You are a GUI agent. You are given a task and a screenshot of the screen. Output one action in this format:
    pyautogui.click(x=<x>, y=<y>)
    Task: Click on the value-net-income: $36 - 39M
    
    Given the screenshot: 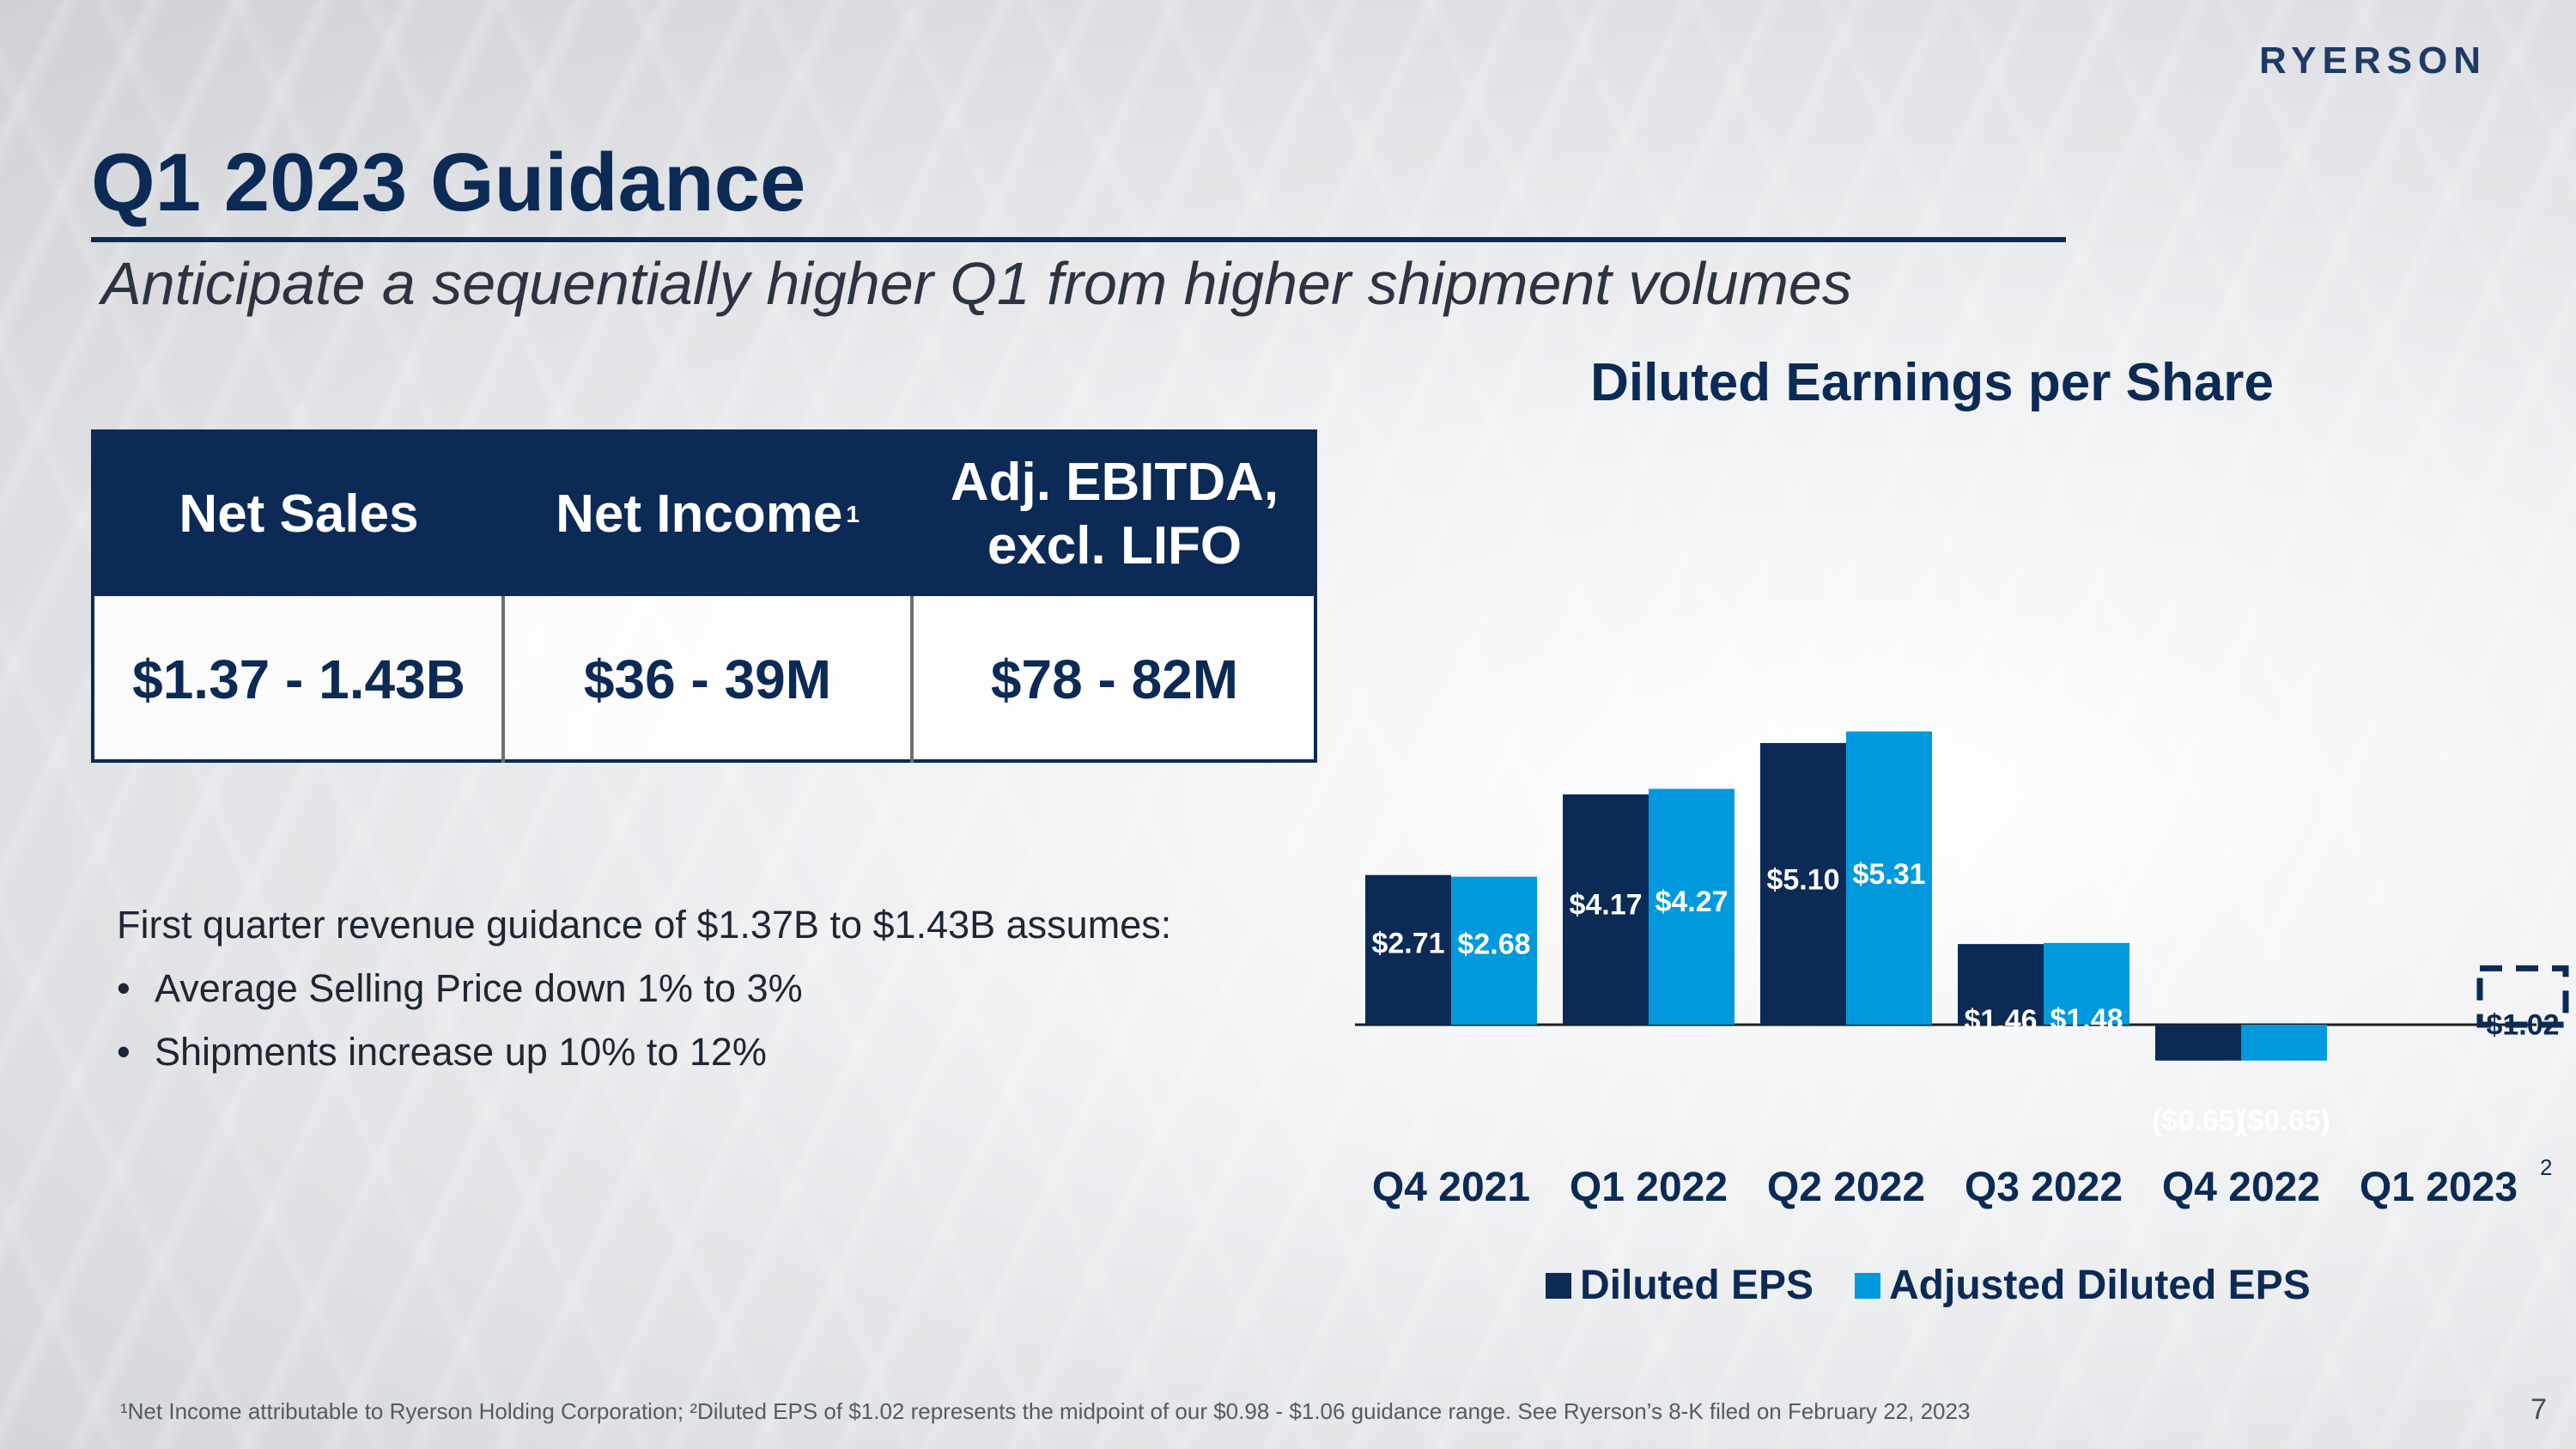 What is the action you would take?
    pyautogui.click(x=707, y=679)
    